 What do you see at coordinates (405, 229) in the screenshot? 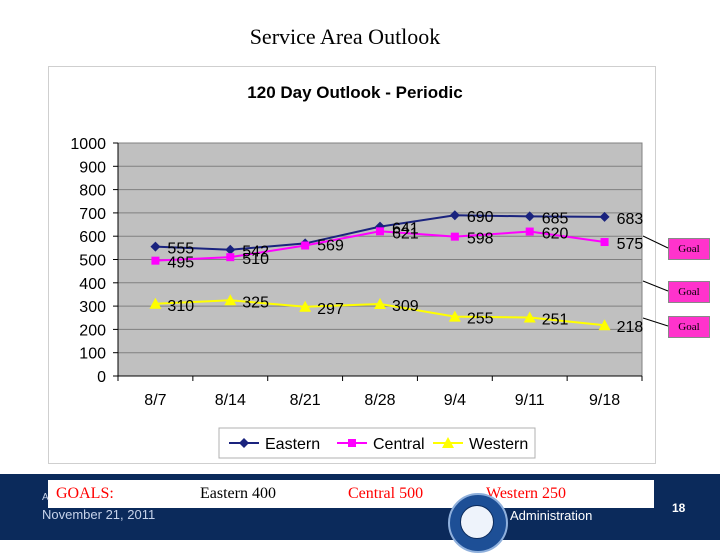
I see `data-label-eastern: 641` at bounding box center [405, 229].